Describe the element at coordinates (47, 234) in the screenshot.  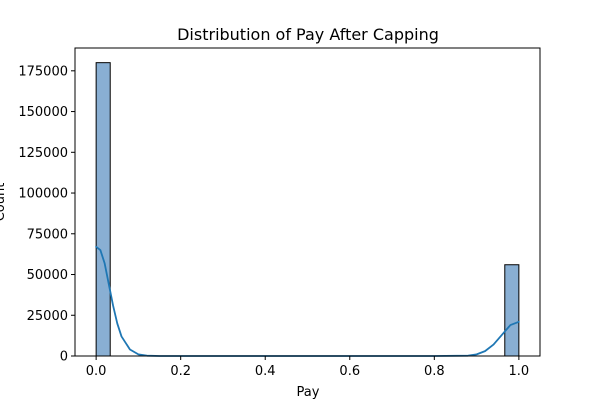
I see `y-tick-label: 75000` at that location.